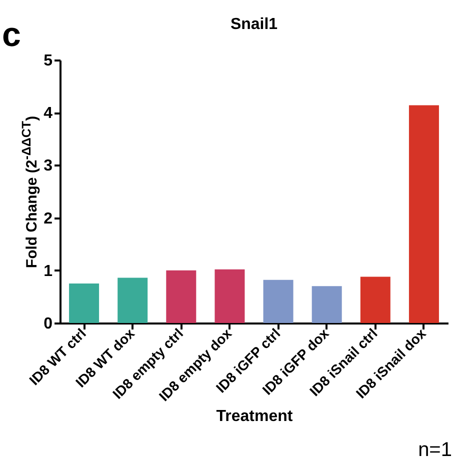  I want to click on chart-title: Snail1, so click(254, 24).